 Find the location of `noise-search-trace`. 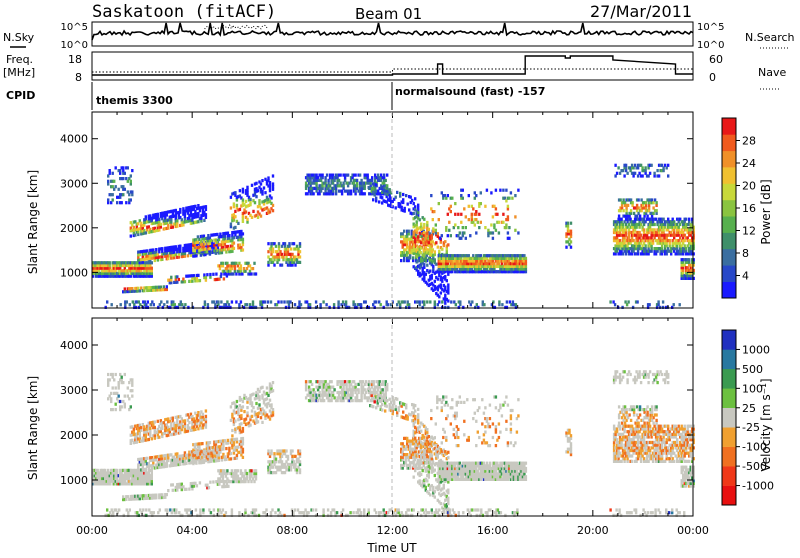

noise-search-trace is located at coordinates (236, 27).